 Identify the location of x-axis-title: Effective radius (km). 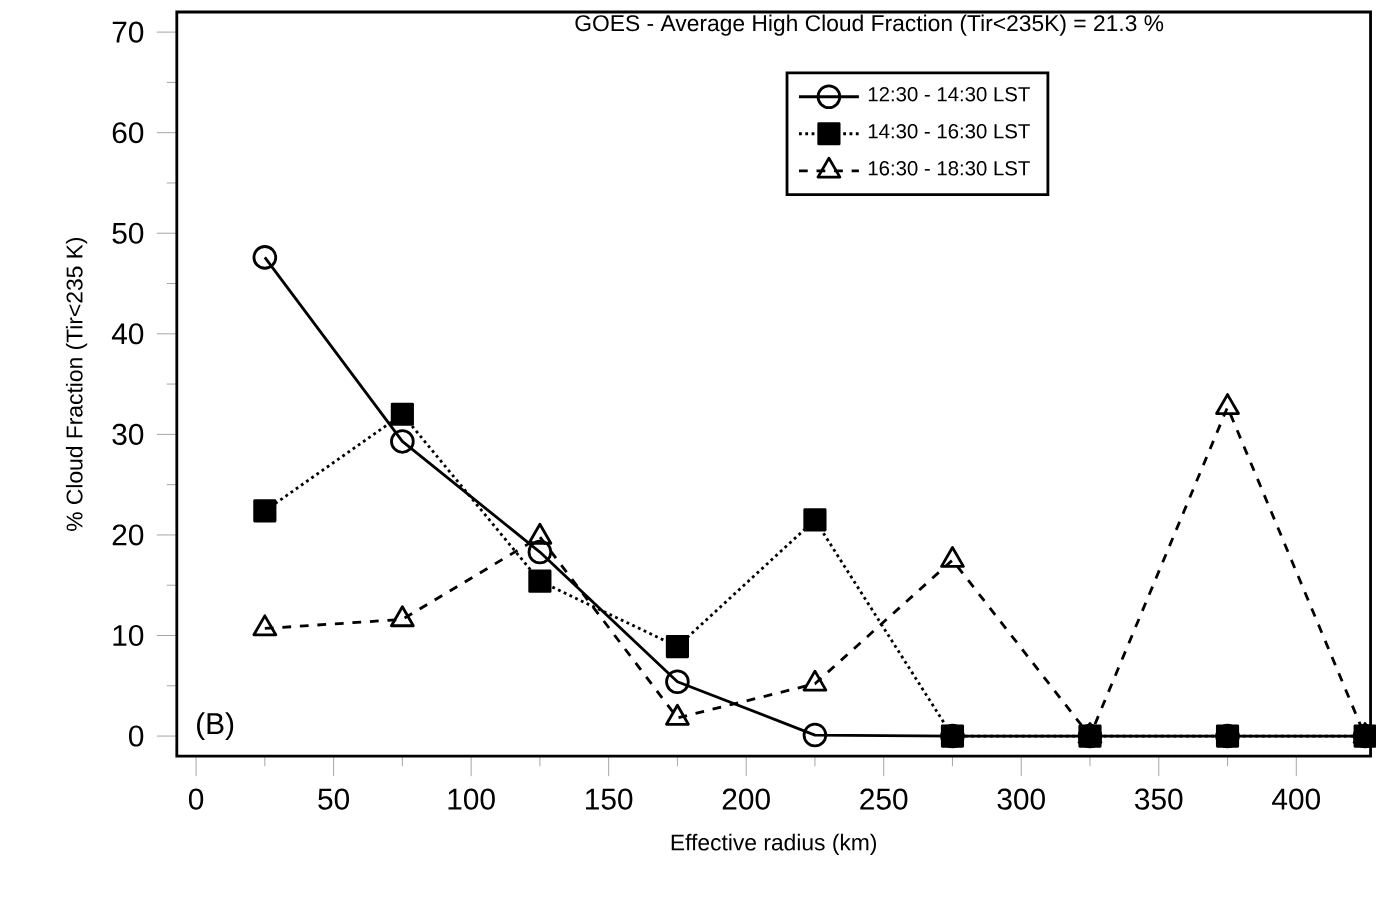
(773, 844).